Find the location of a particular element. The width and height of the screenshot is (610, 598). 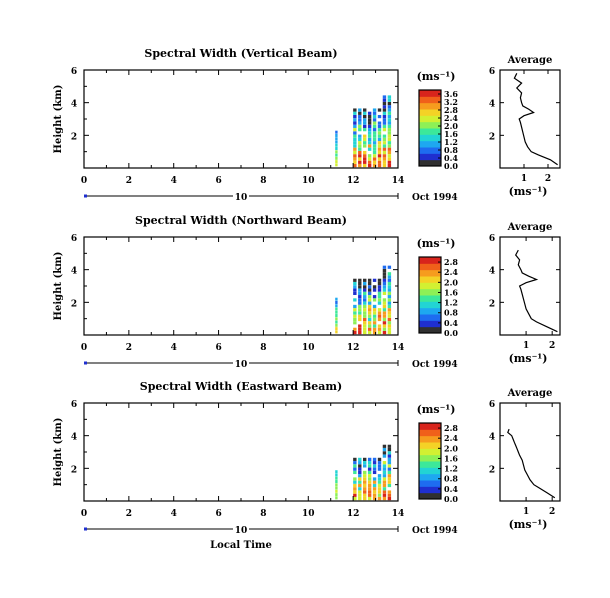

y-tick-label: 2 is located at coordinates (74, 470).